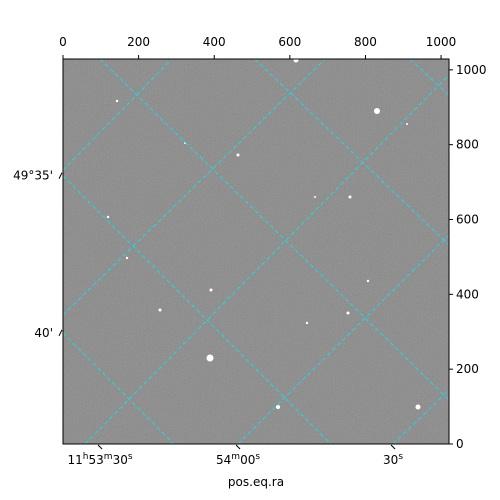 The height and width of the screenshot is (500, 500). Describe the element at coordinates (33, 176) in the screenshot. I see `dec-tick-label: 49°35'` at that location.